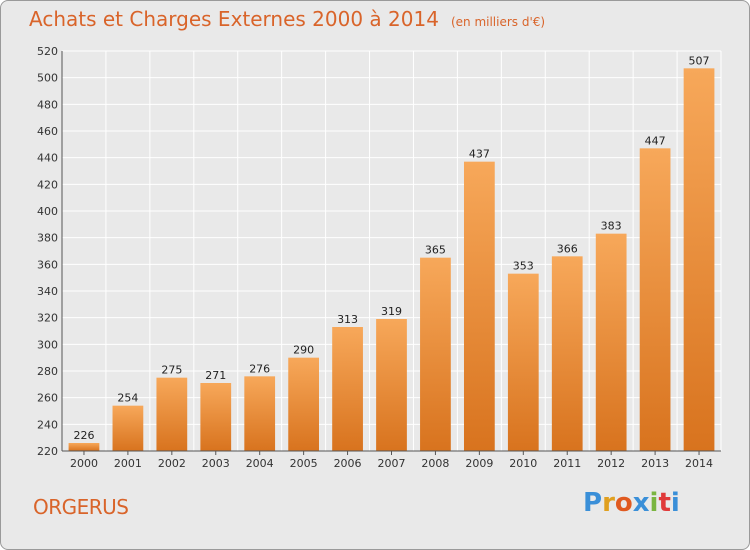 The image size is (750, 550). Describe the element at coordinates (47, 51) in the screenshot. I see `y-tick-label: 520` at that location.